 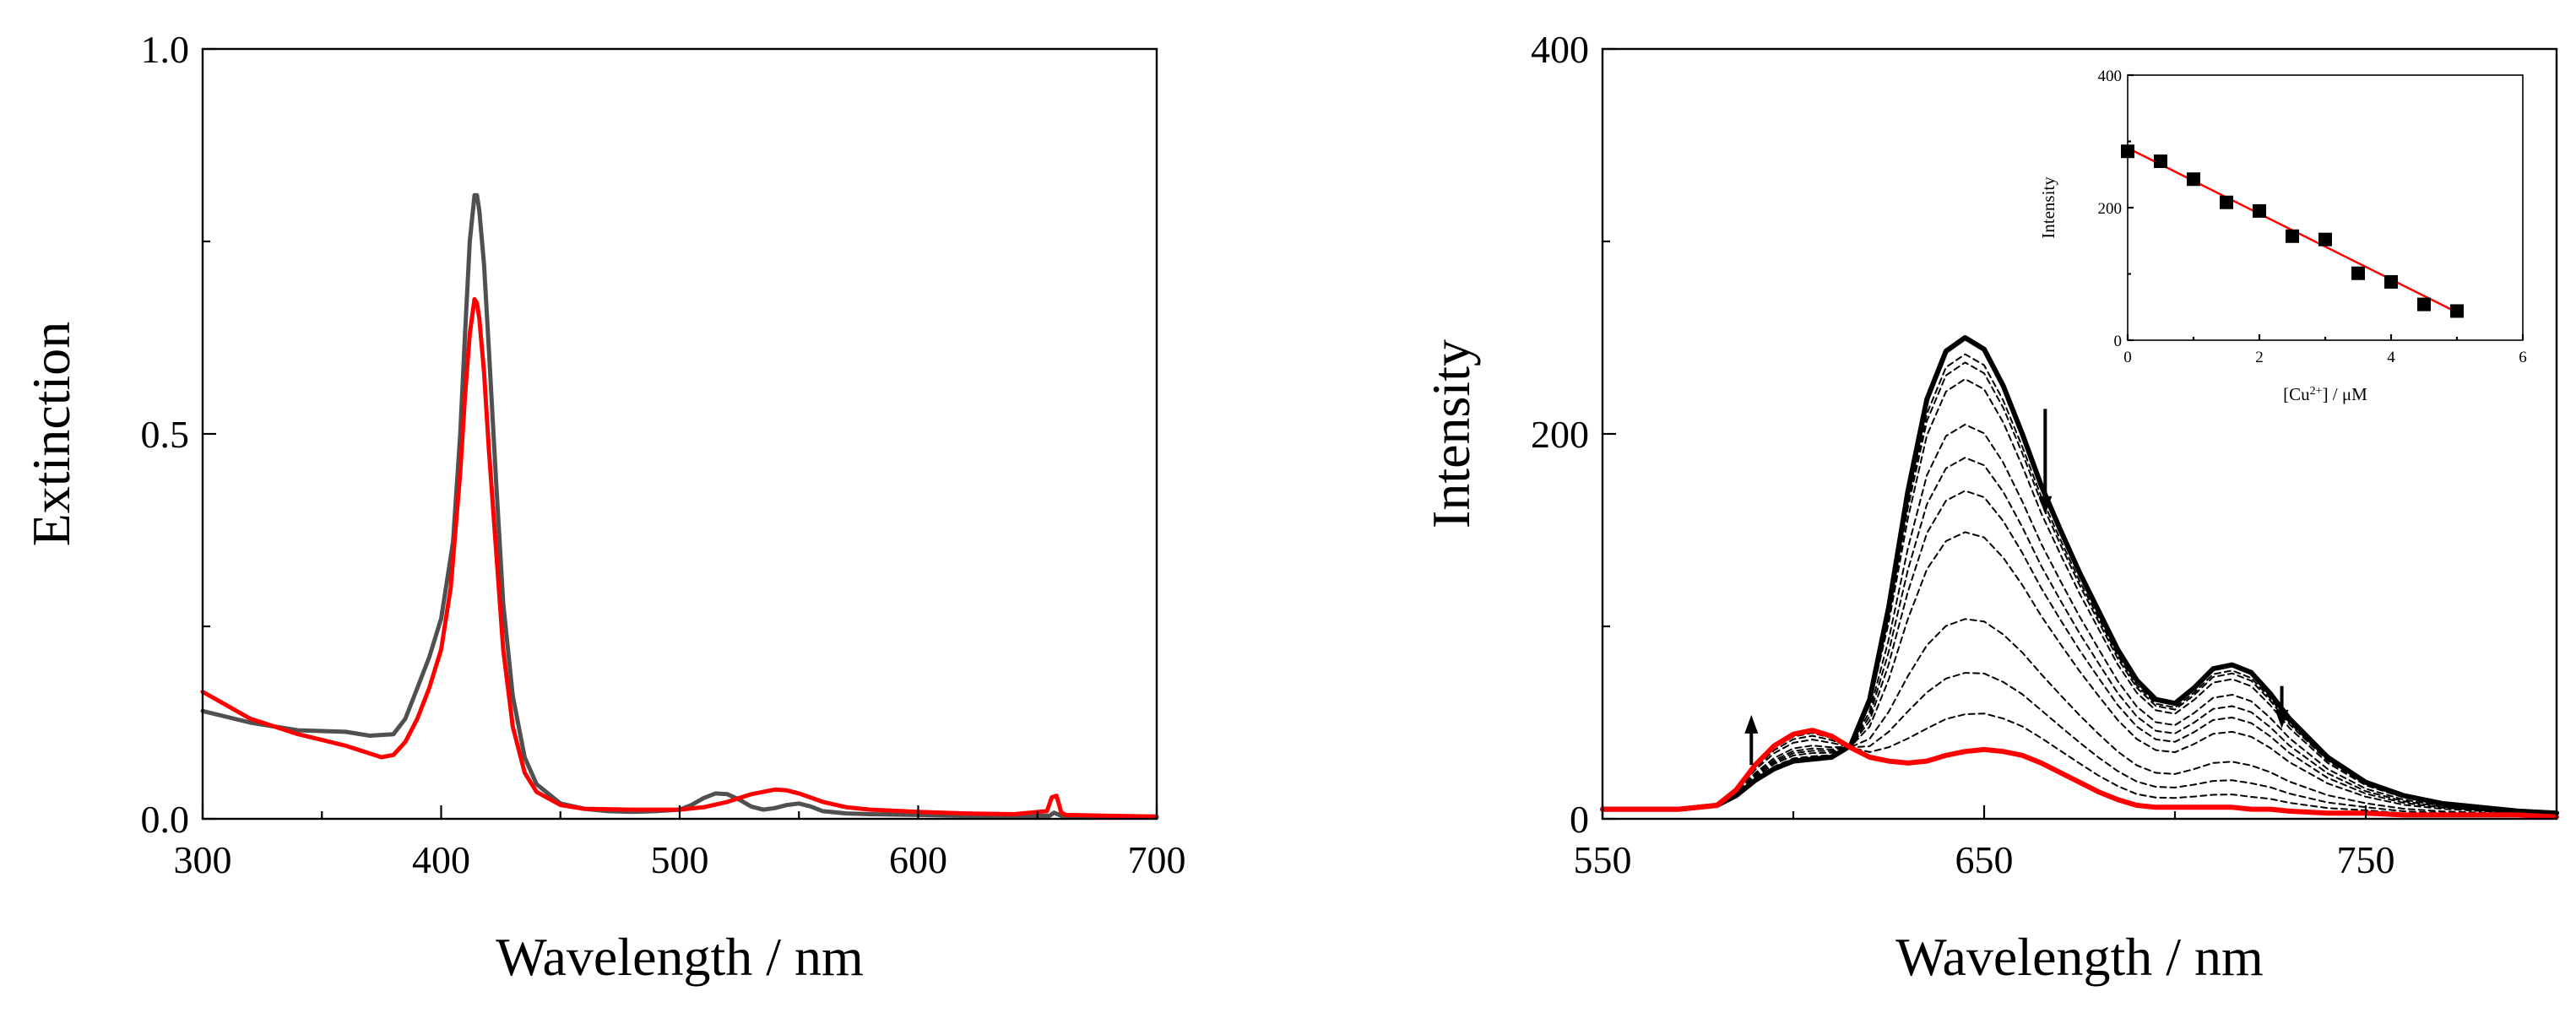 I want to click on x-tick-label: 500, so click(x=680, y=859).